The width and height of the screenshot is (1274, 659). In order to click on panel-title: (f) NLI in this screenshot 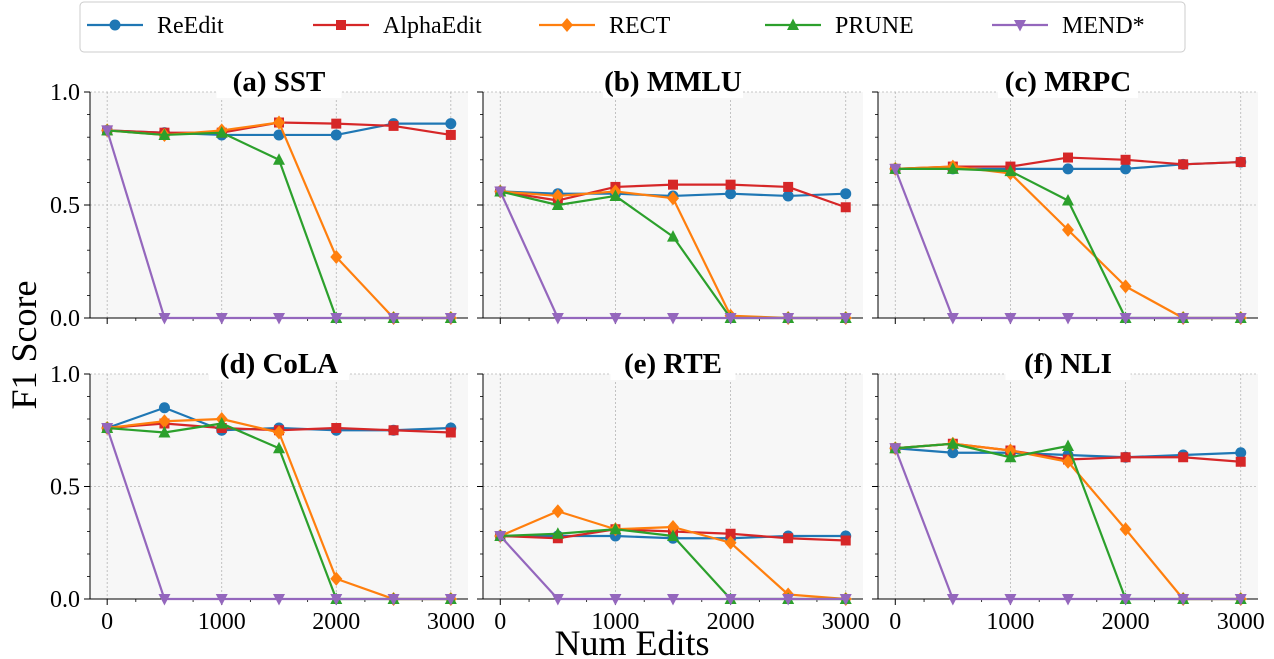, I will do `click(1068, 364)`.